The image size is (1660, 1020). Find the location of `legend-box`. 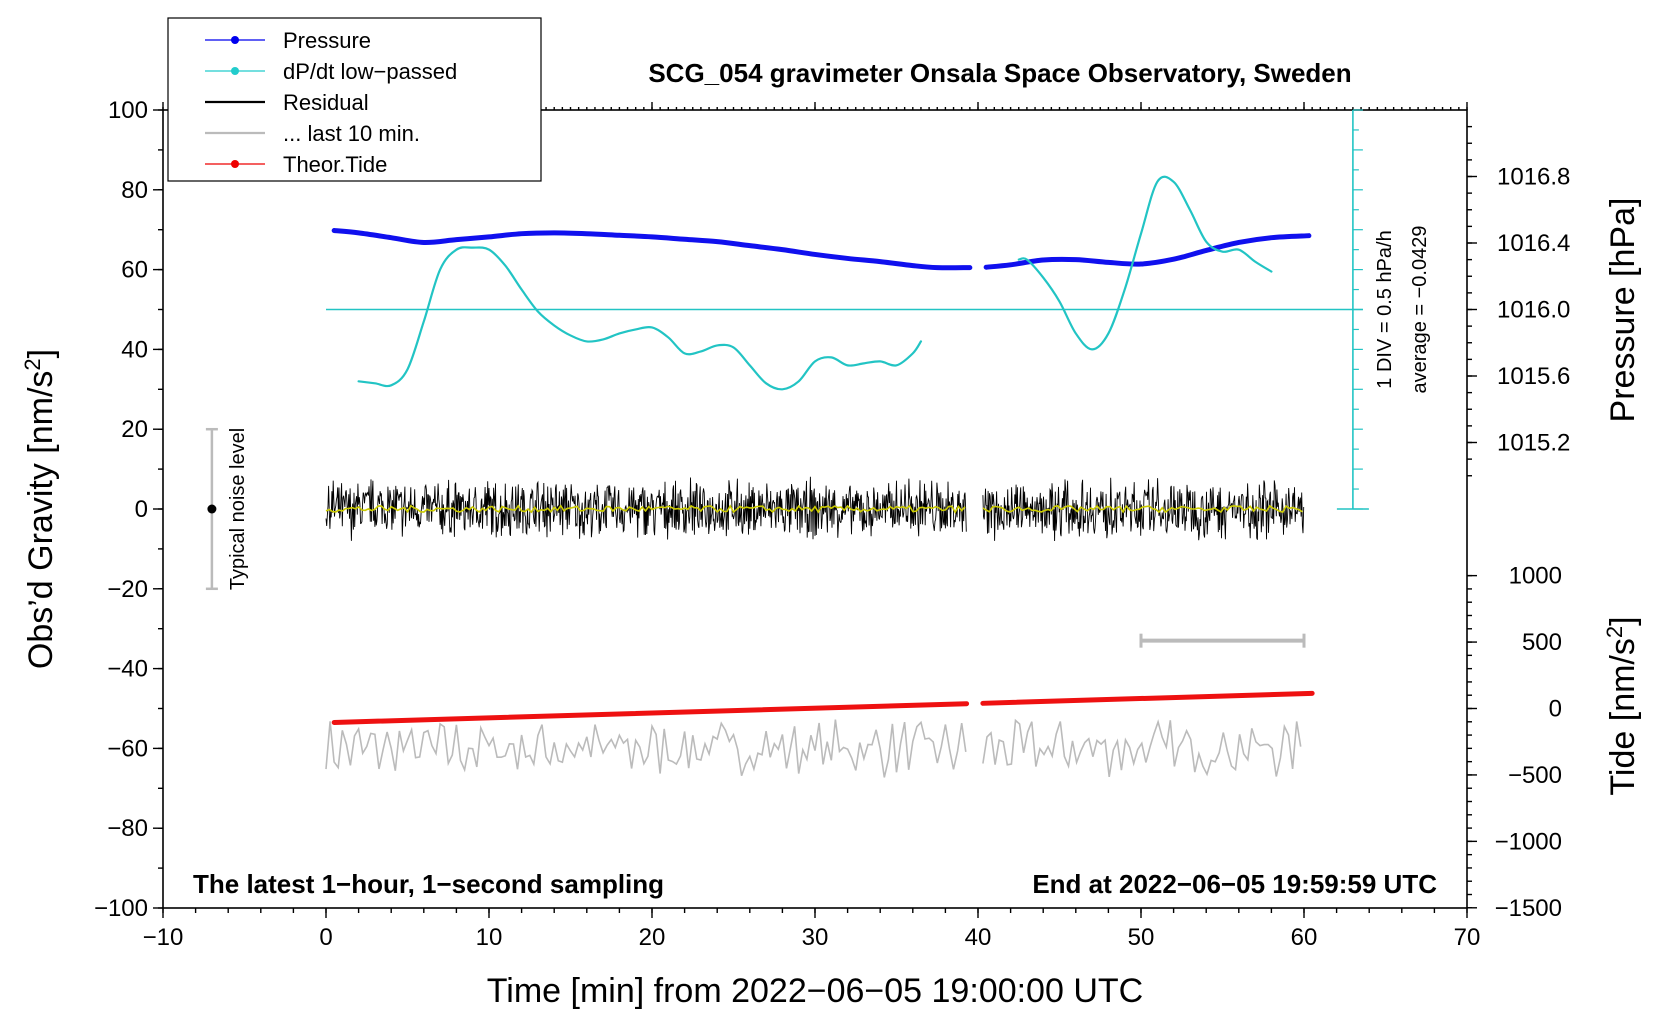

legend-box is located at coordinates (354, 99).